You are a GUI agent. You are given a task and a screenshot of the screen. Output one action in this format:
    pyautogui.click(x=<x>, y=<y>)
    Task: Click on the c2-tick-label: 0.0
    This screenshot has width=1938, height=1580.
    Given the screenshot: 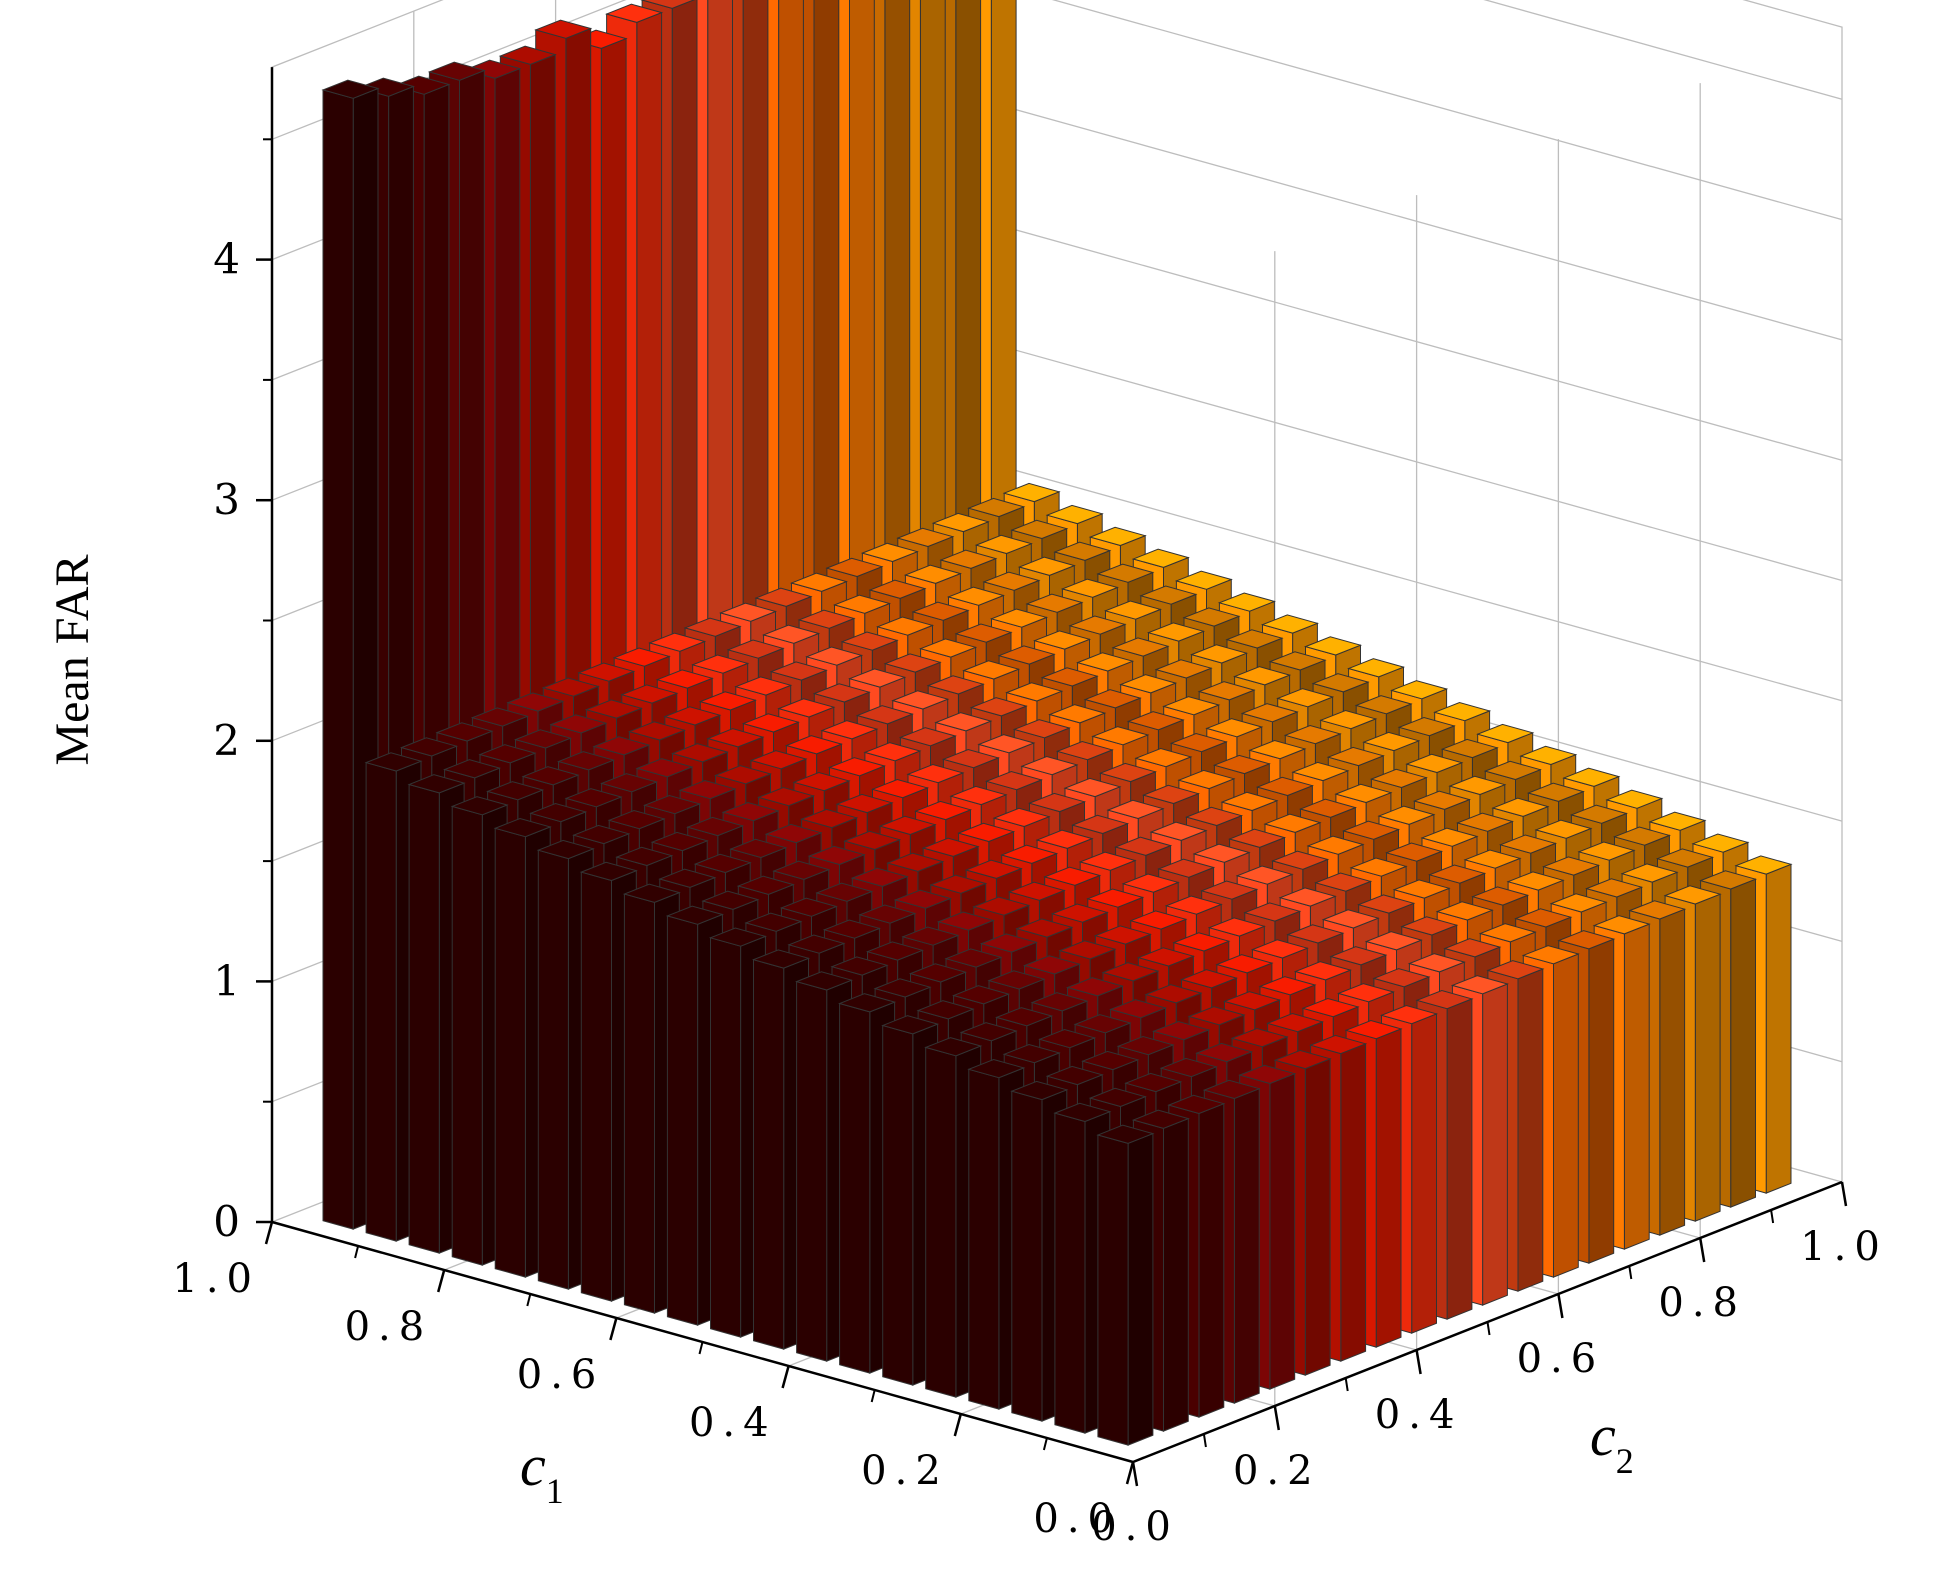 What is the action you would take?
    pyautogui.click(x=1135, y=1527)
    